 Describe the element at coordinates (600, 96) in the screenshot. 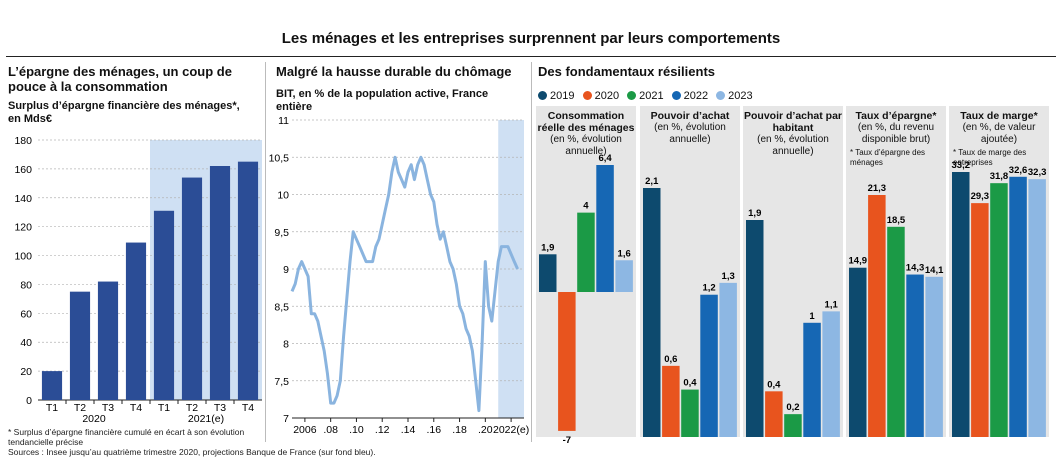

I see `legend-item: 2020` at that location.